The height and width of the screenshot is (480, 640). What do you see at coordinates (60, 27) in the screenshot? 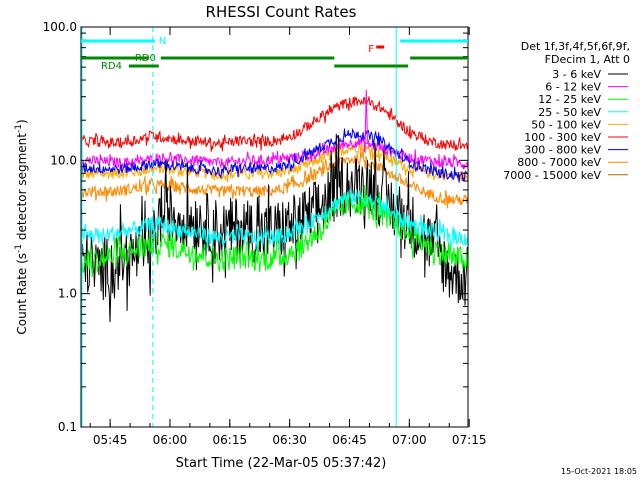
I see `y-tick-label: 100.0` at bounding box center [60, 27].